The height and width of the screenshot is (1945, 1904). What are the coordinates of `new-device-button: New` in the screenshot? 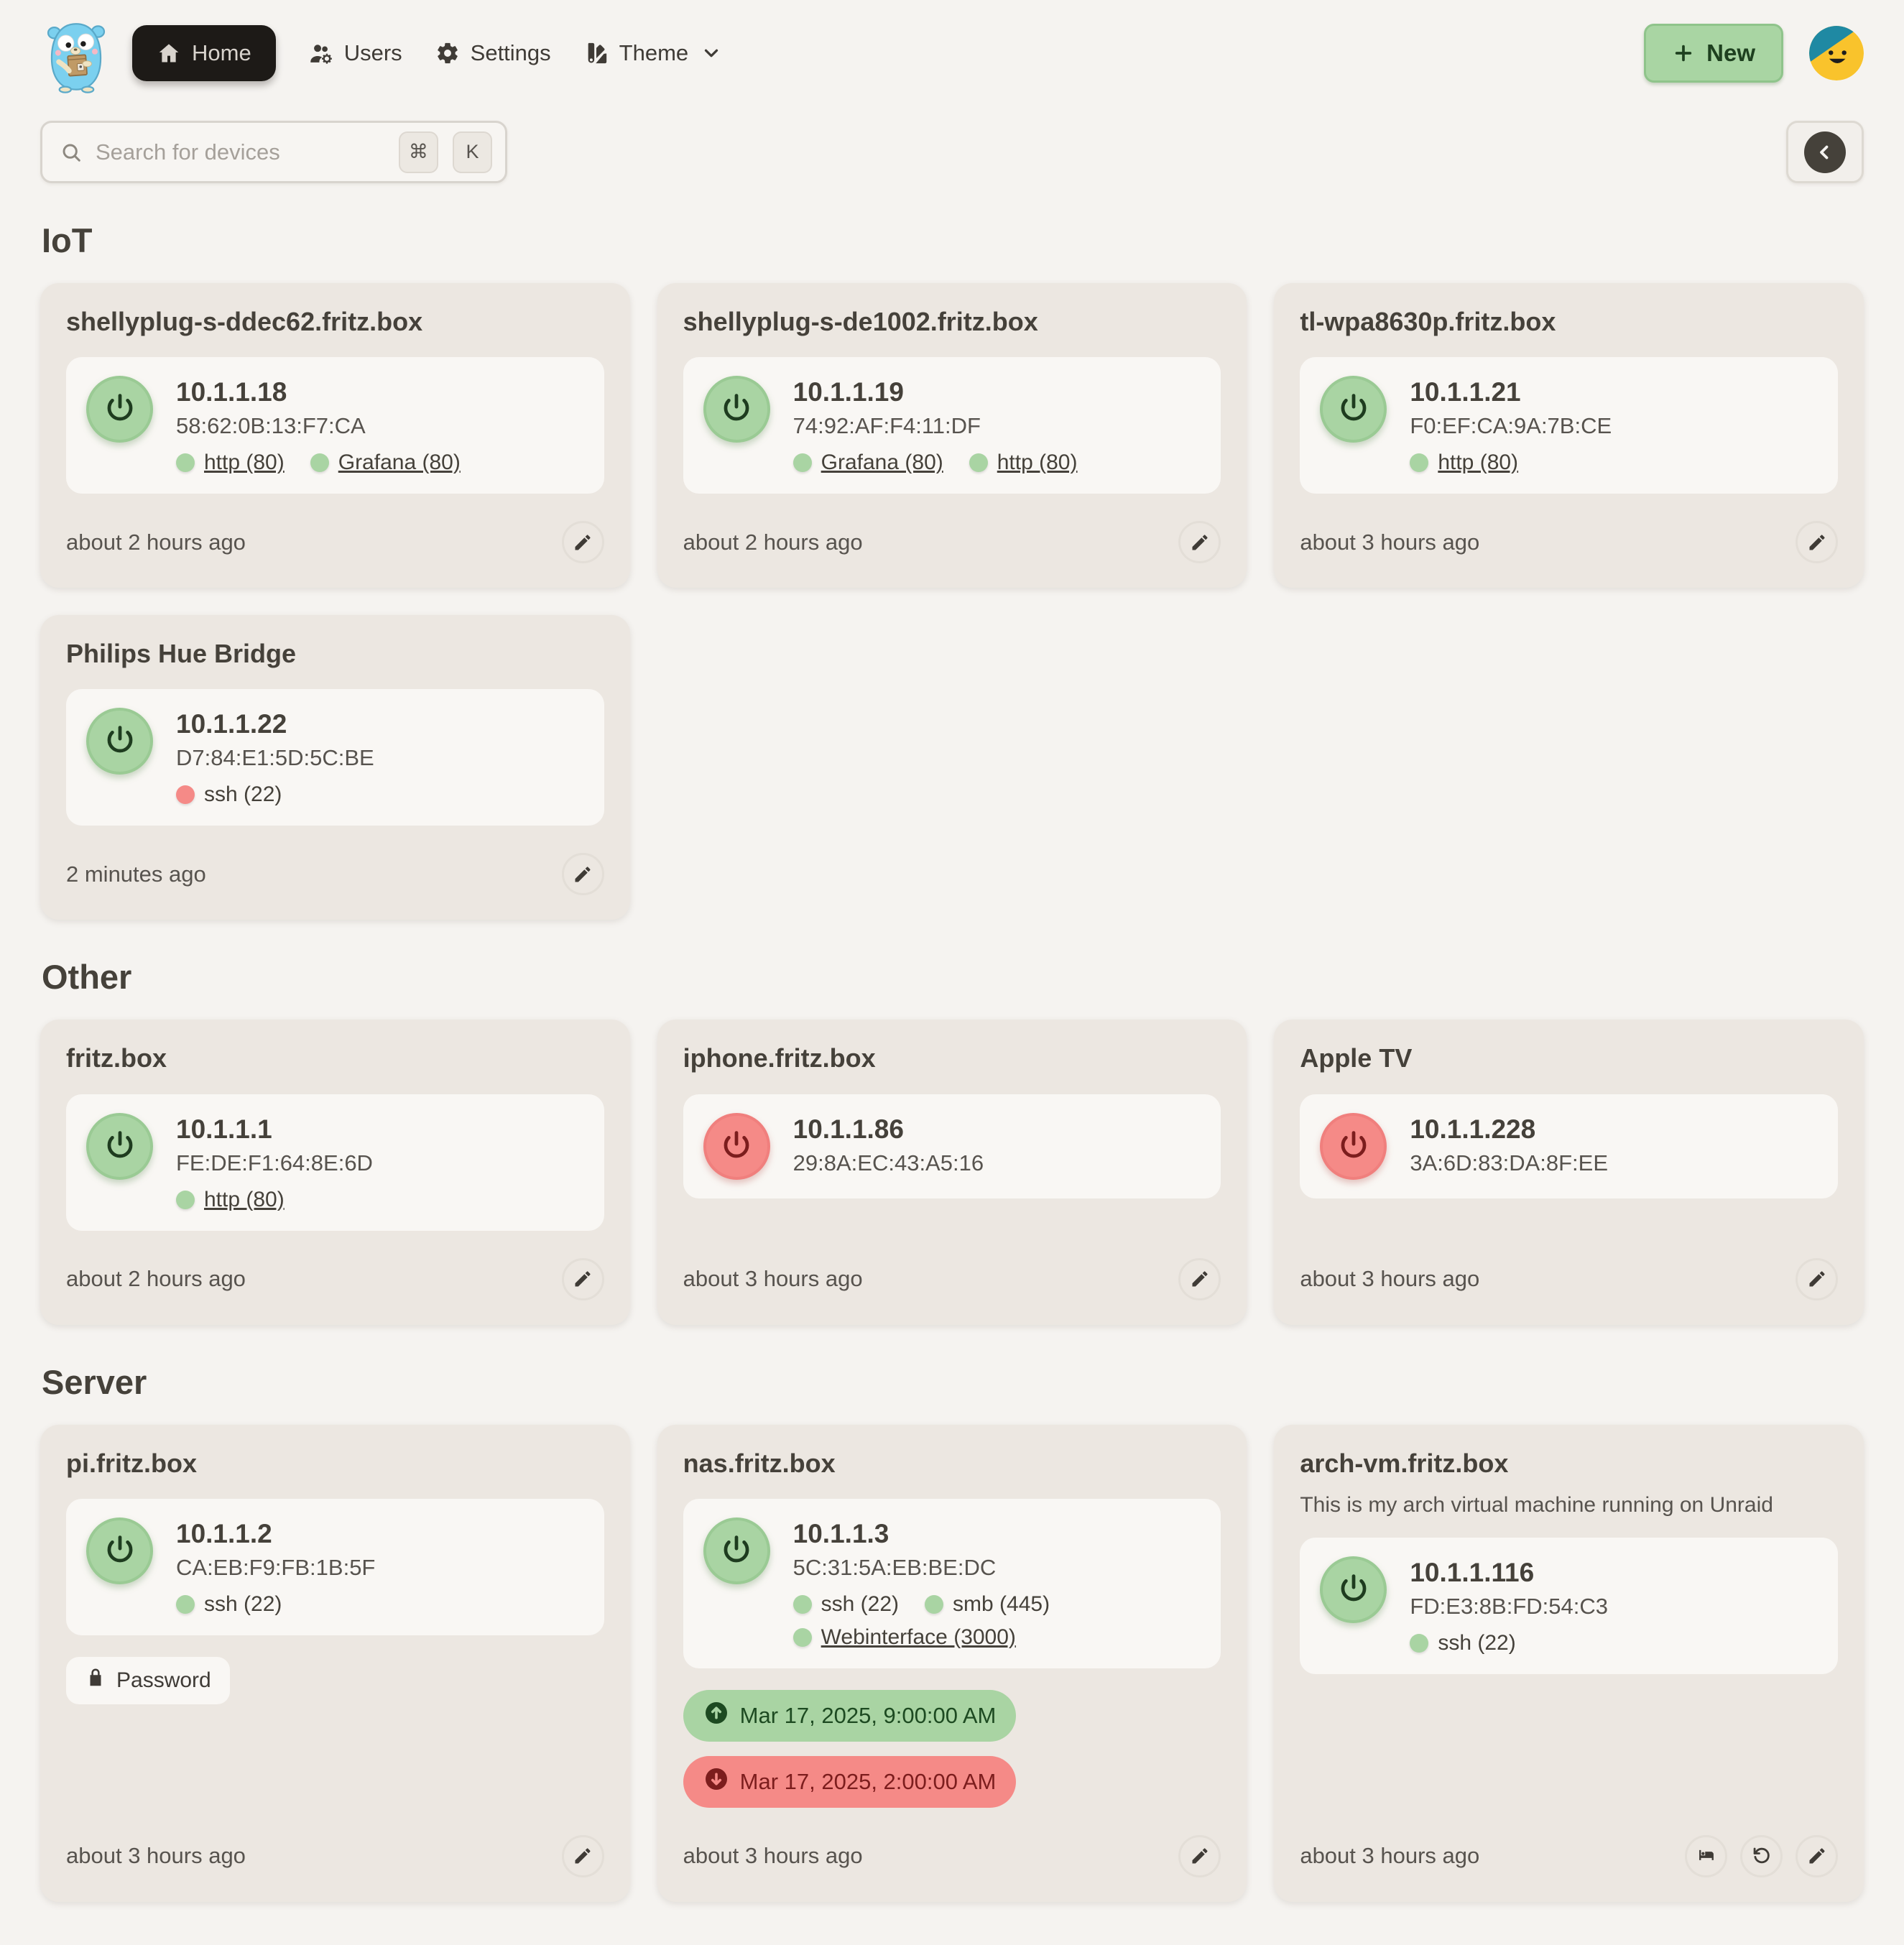 It's located at (1713, 53).